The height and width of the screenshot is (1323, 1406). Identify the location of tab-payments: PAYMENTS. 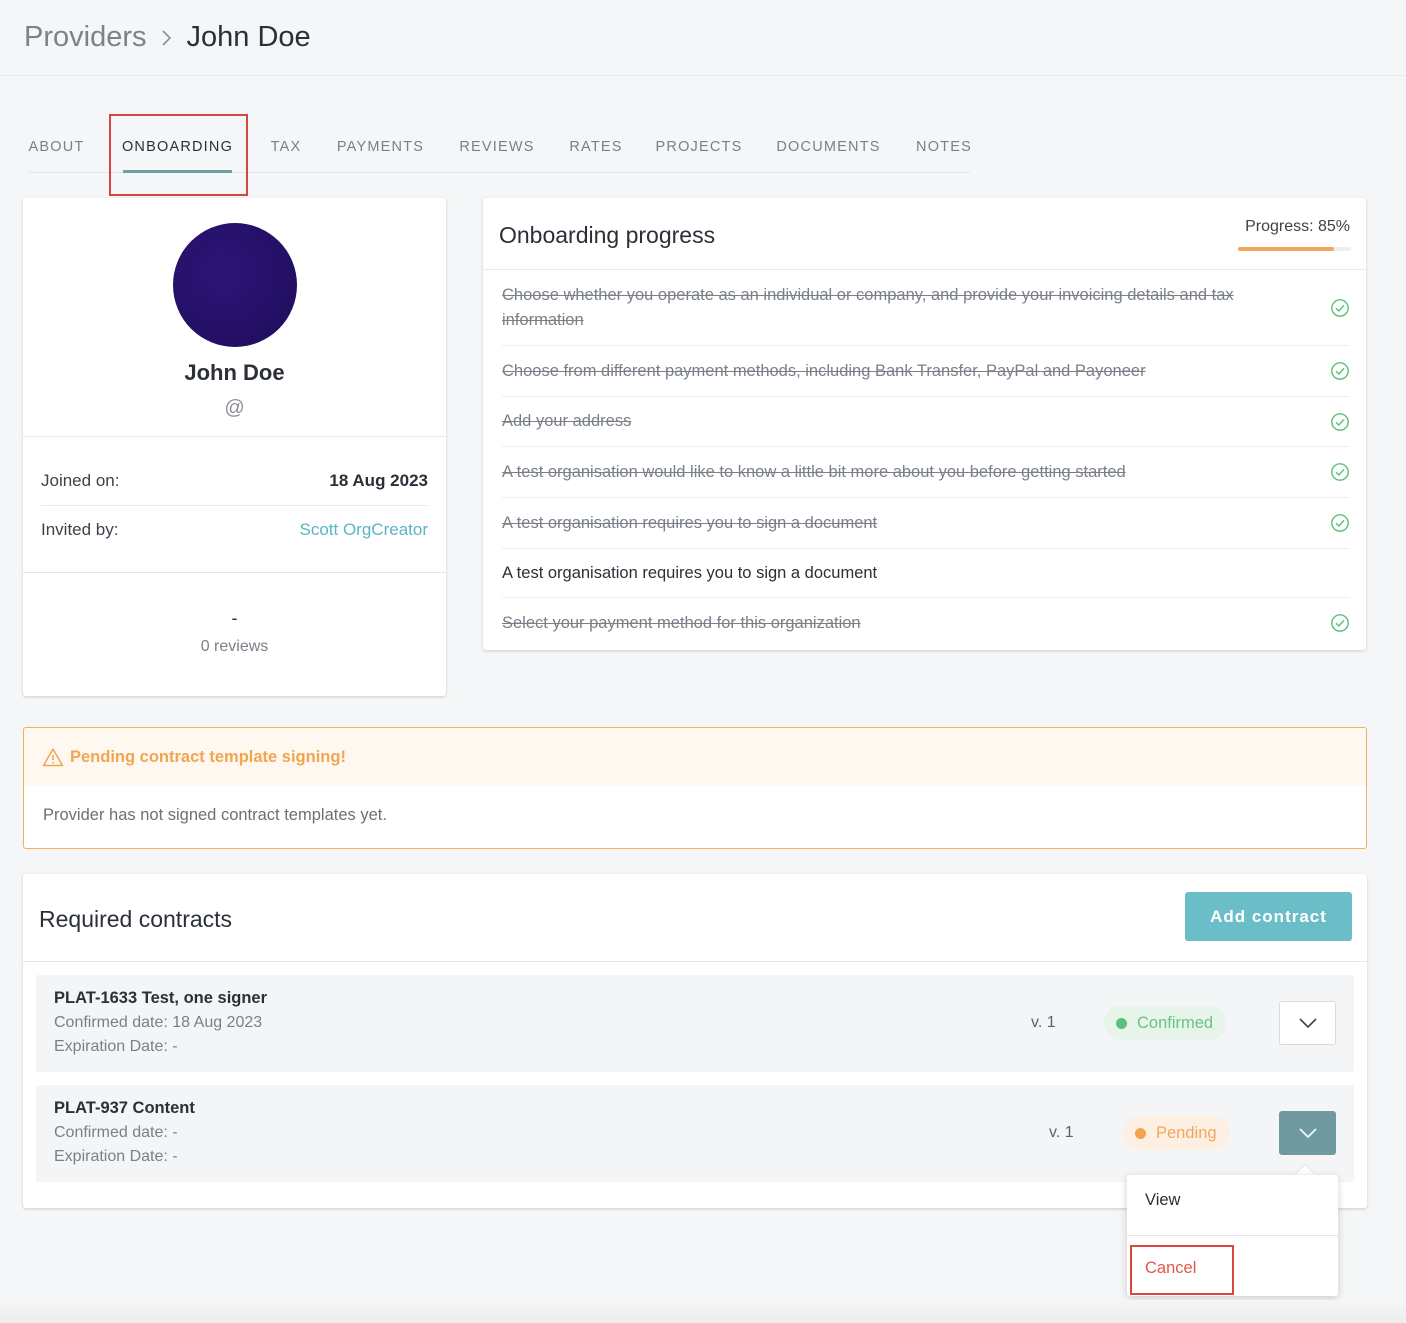
(380, 146).